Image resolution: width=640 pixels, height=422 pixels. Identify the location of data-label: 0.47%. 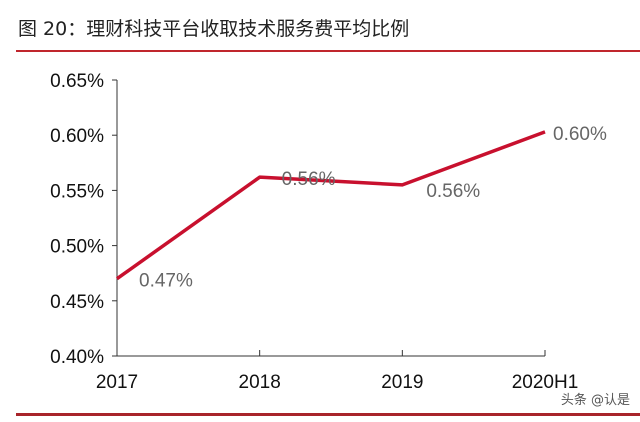
(166, 281).